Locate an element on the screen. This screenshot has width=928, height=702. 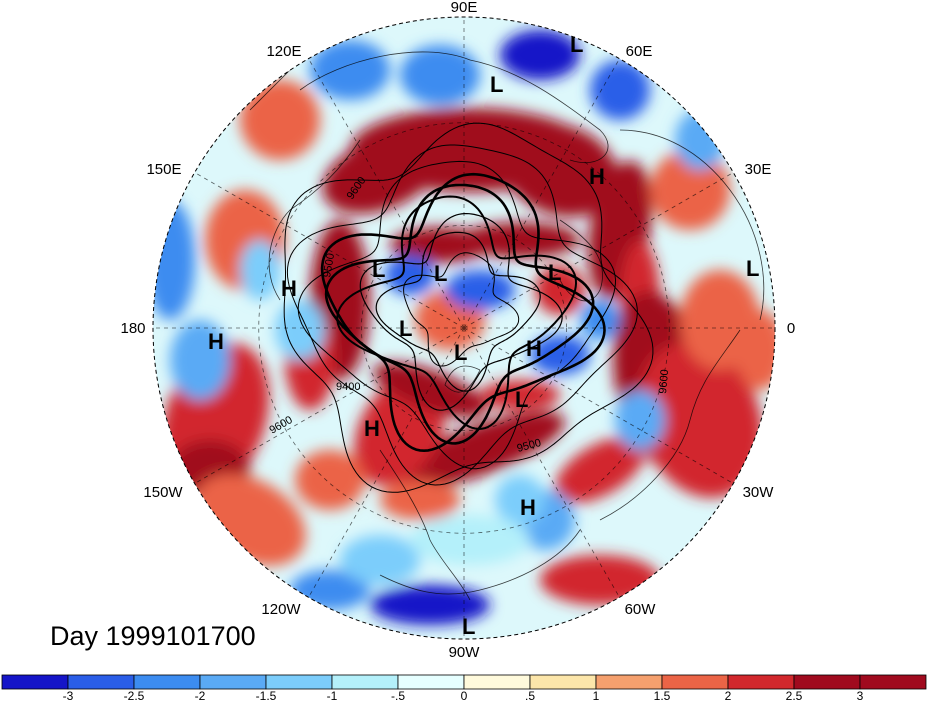
contour-label: 9600 is located at coordinates (664, 381).